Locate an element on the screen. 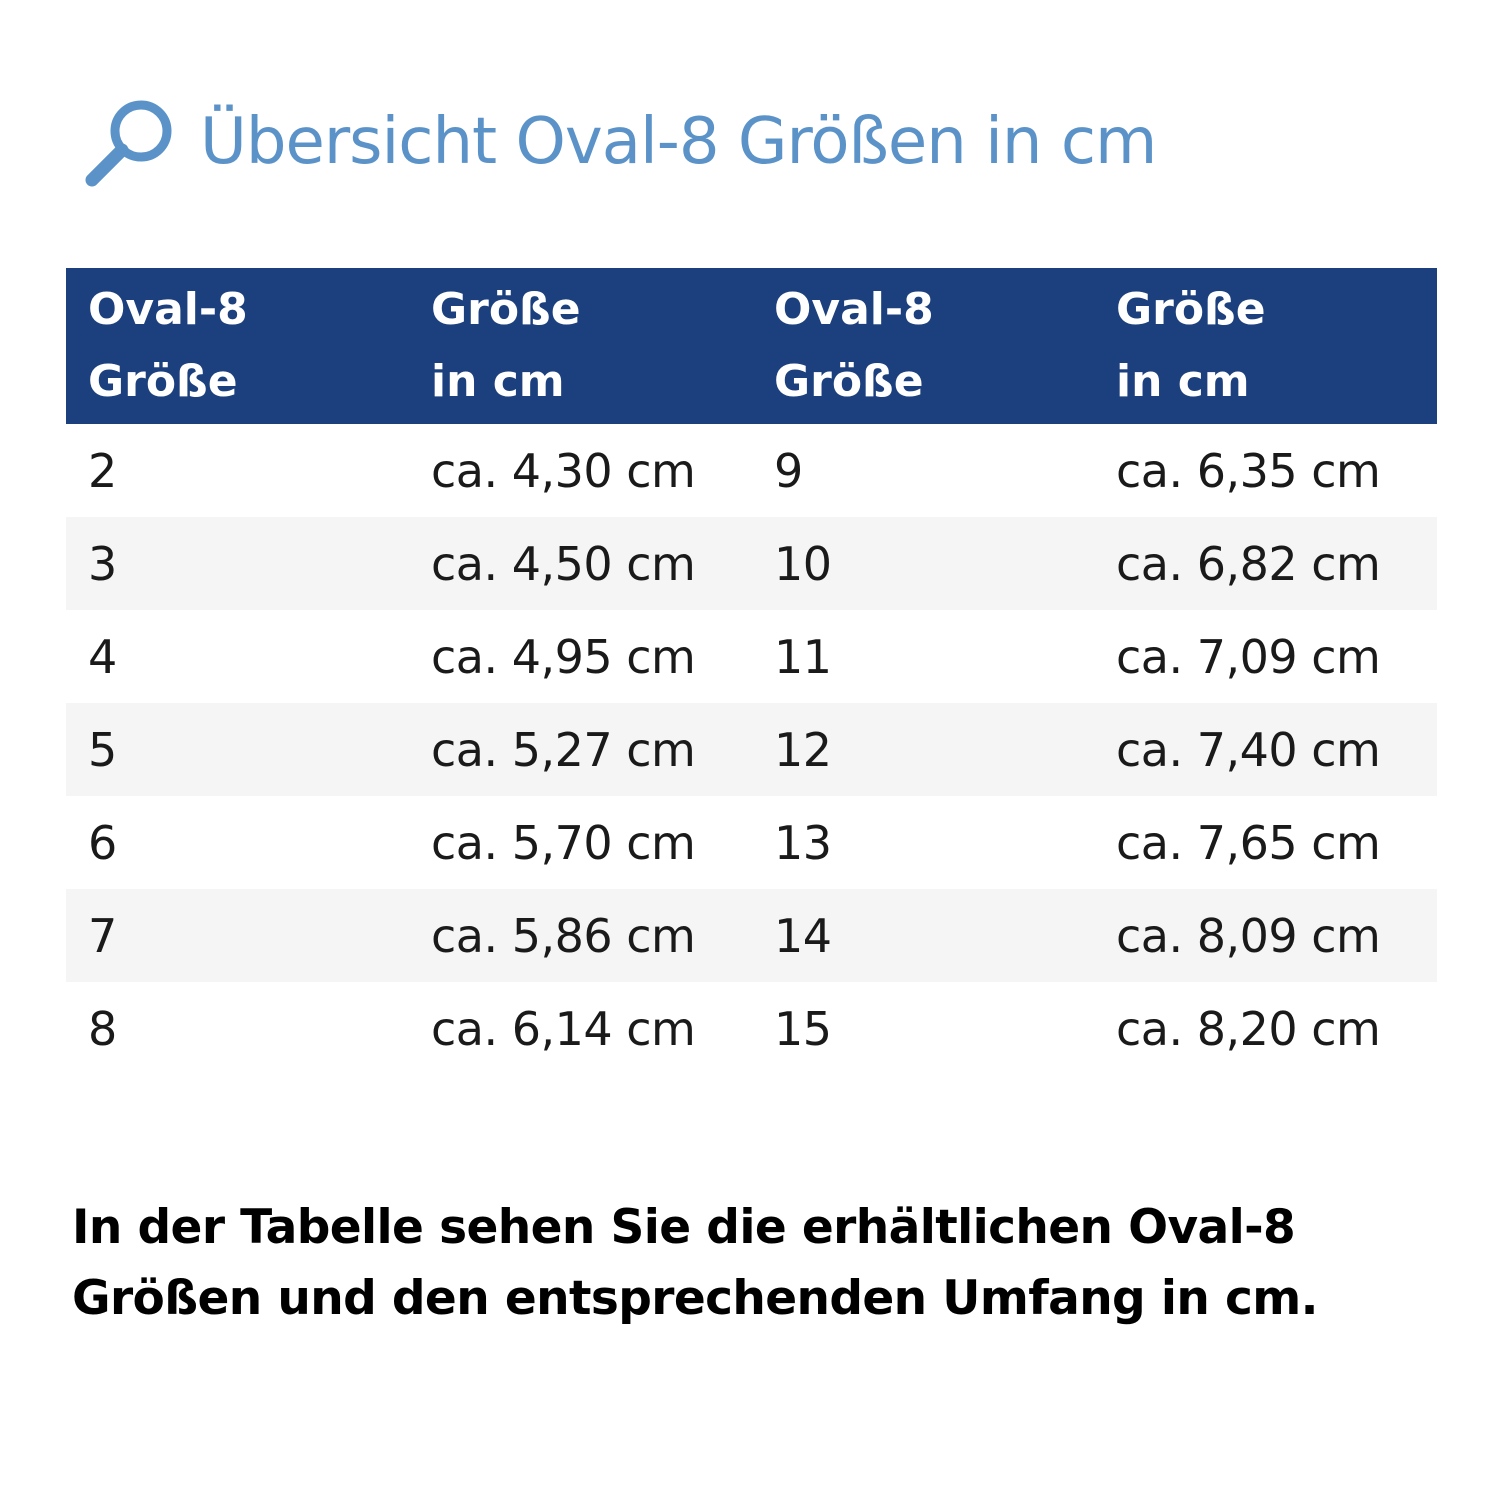 The image size is (1500, 1500). table-cell: ca. 7,65 cm is located at coordinates (1248, 842).